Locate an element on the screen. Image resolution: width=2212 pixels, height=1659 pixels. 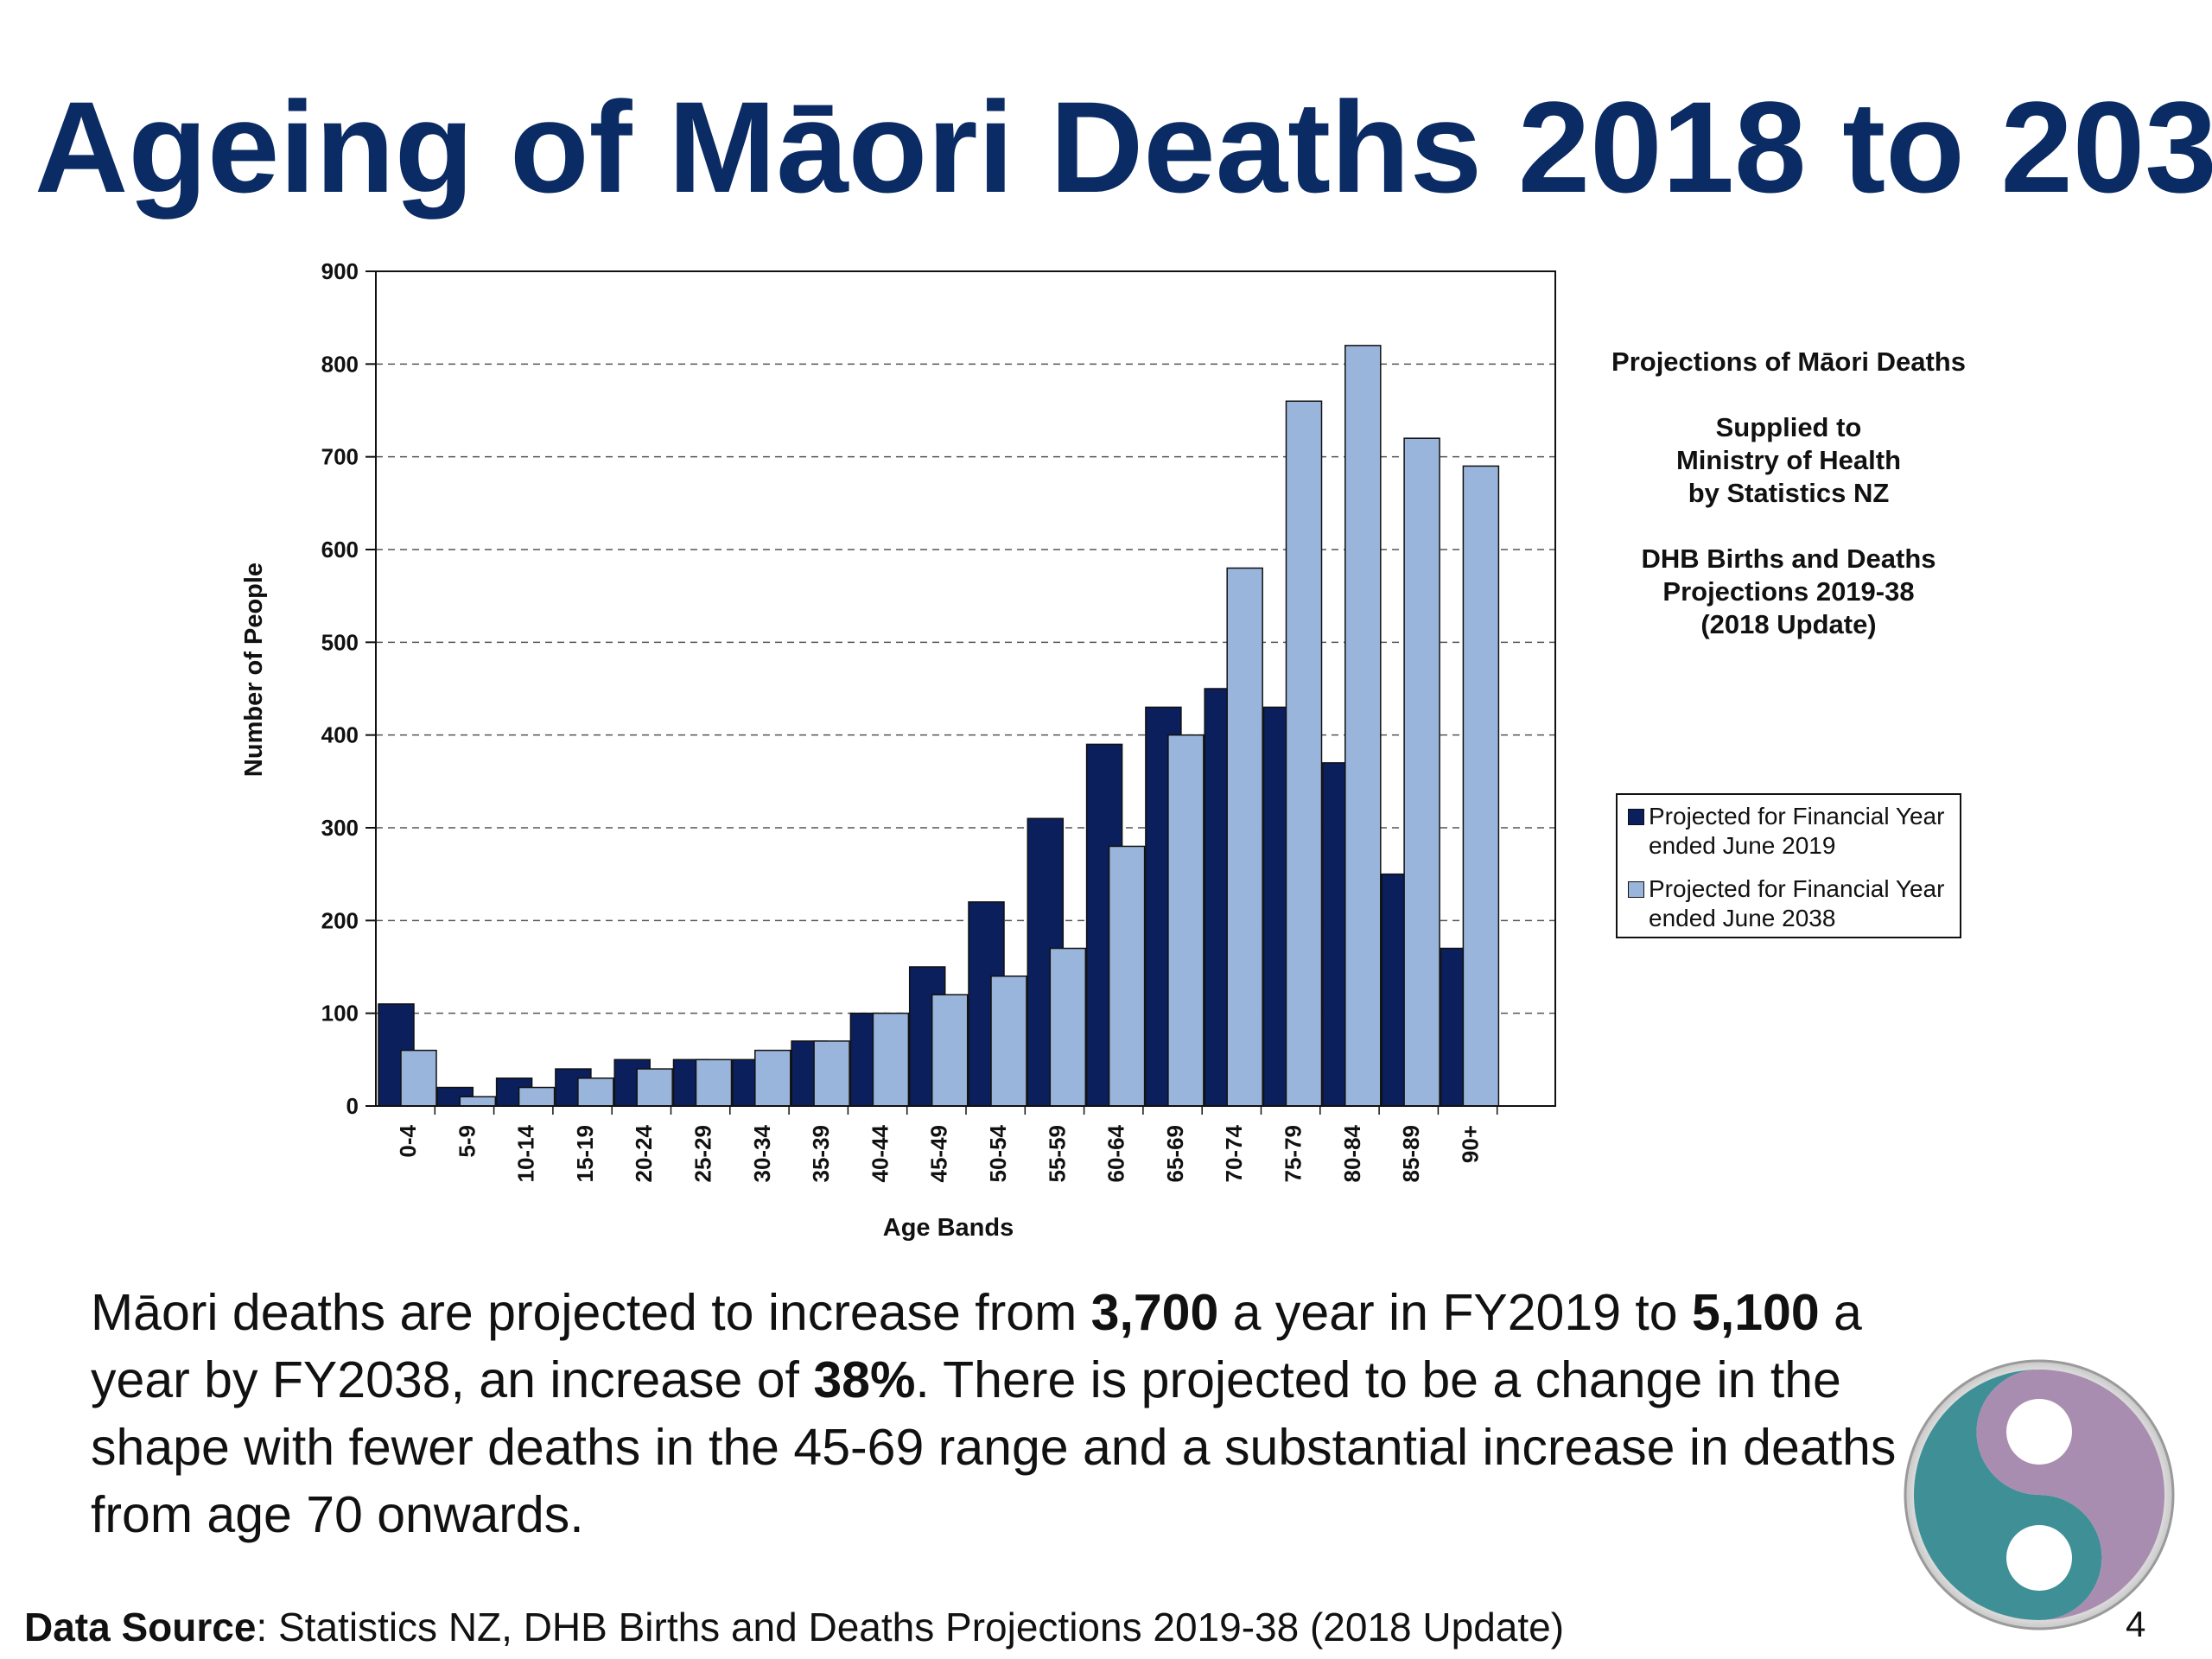
bar-2038-90+ is located at coordinates (1481, 786).